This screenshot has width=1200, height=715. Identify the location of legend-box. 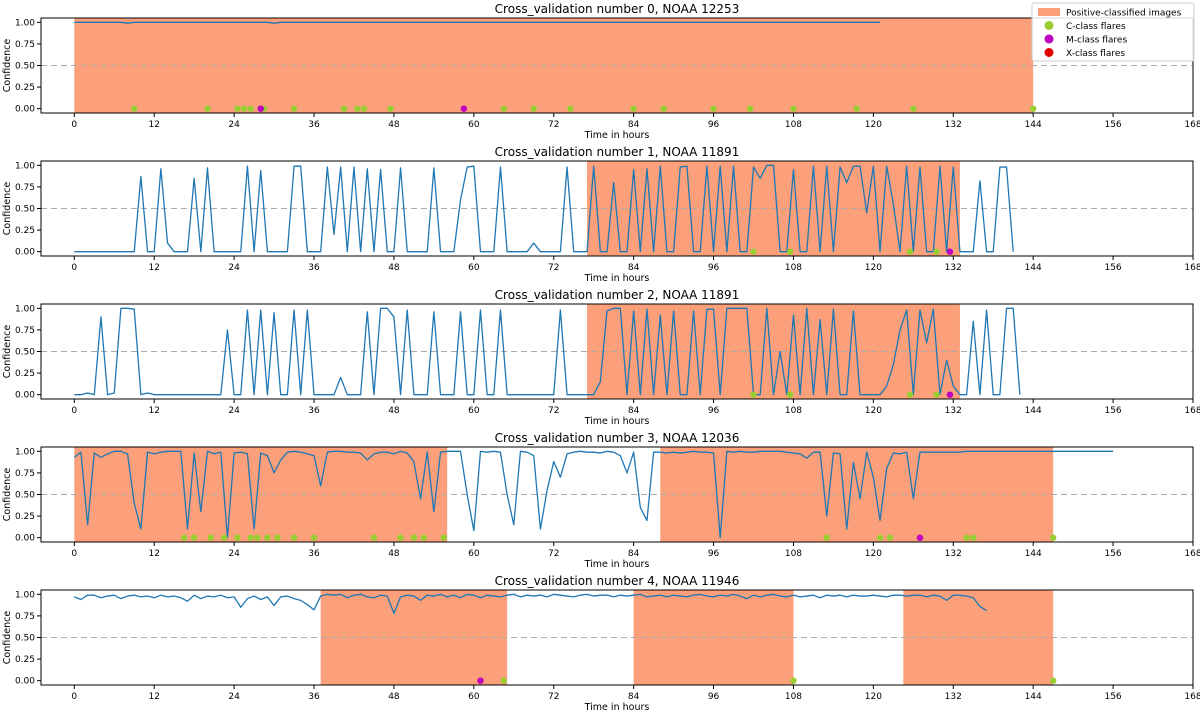
(1113, 32).